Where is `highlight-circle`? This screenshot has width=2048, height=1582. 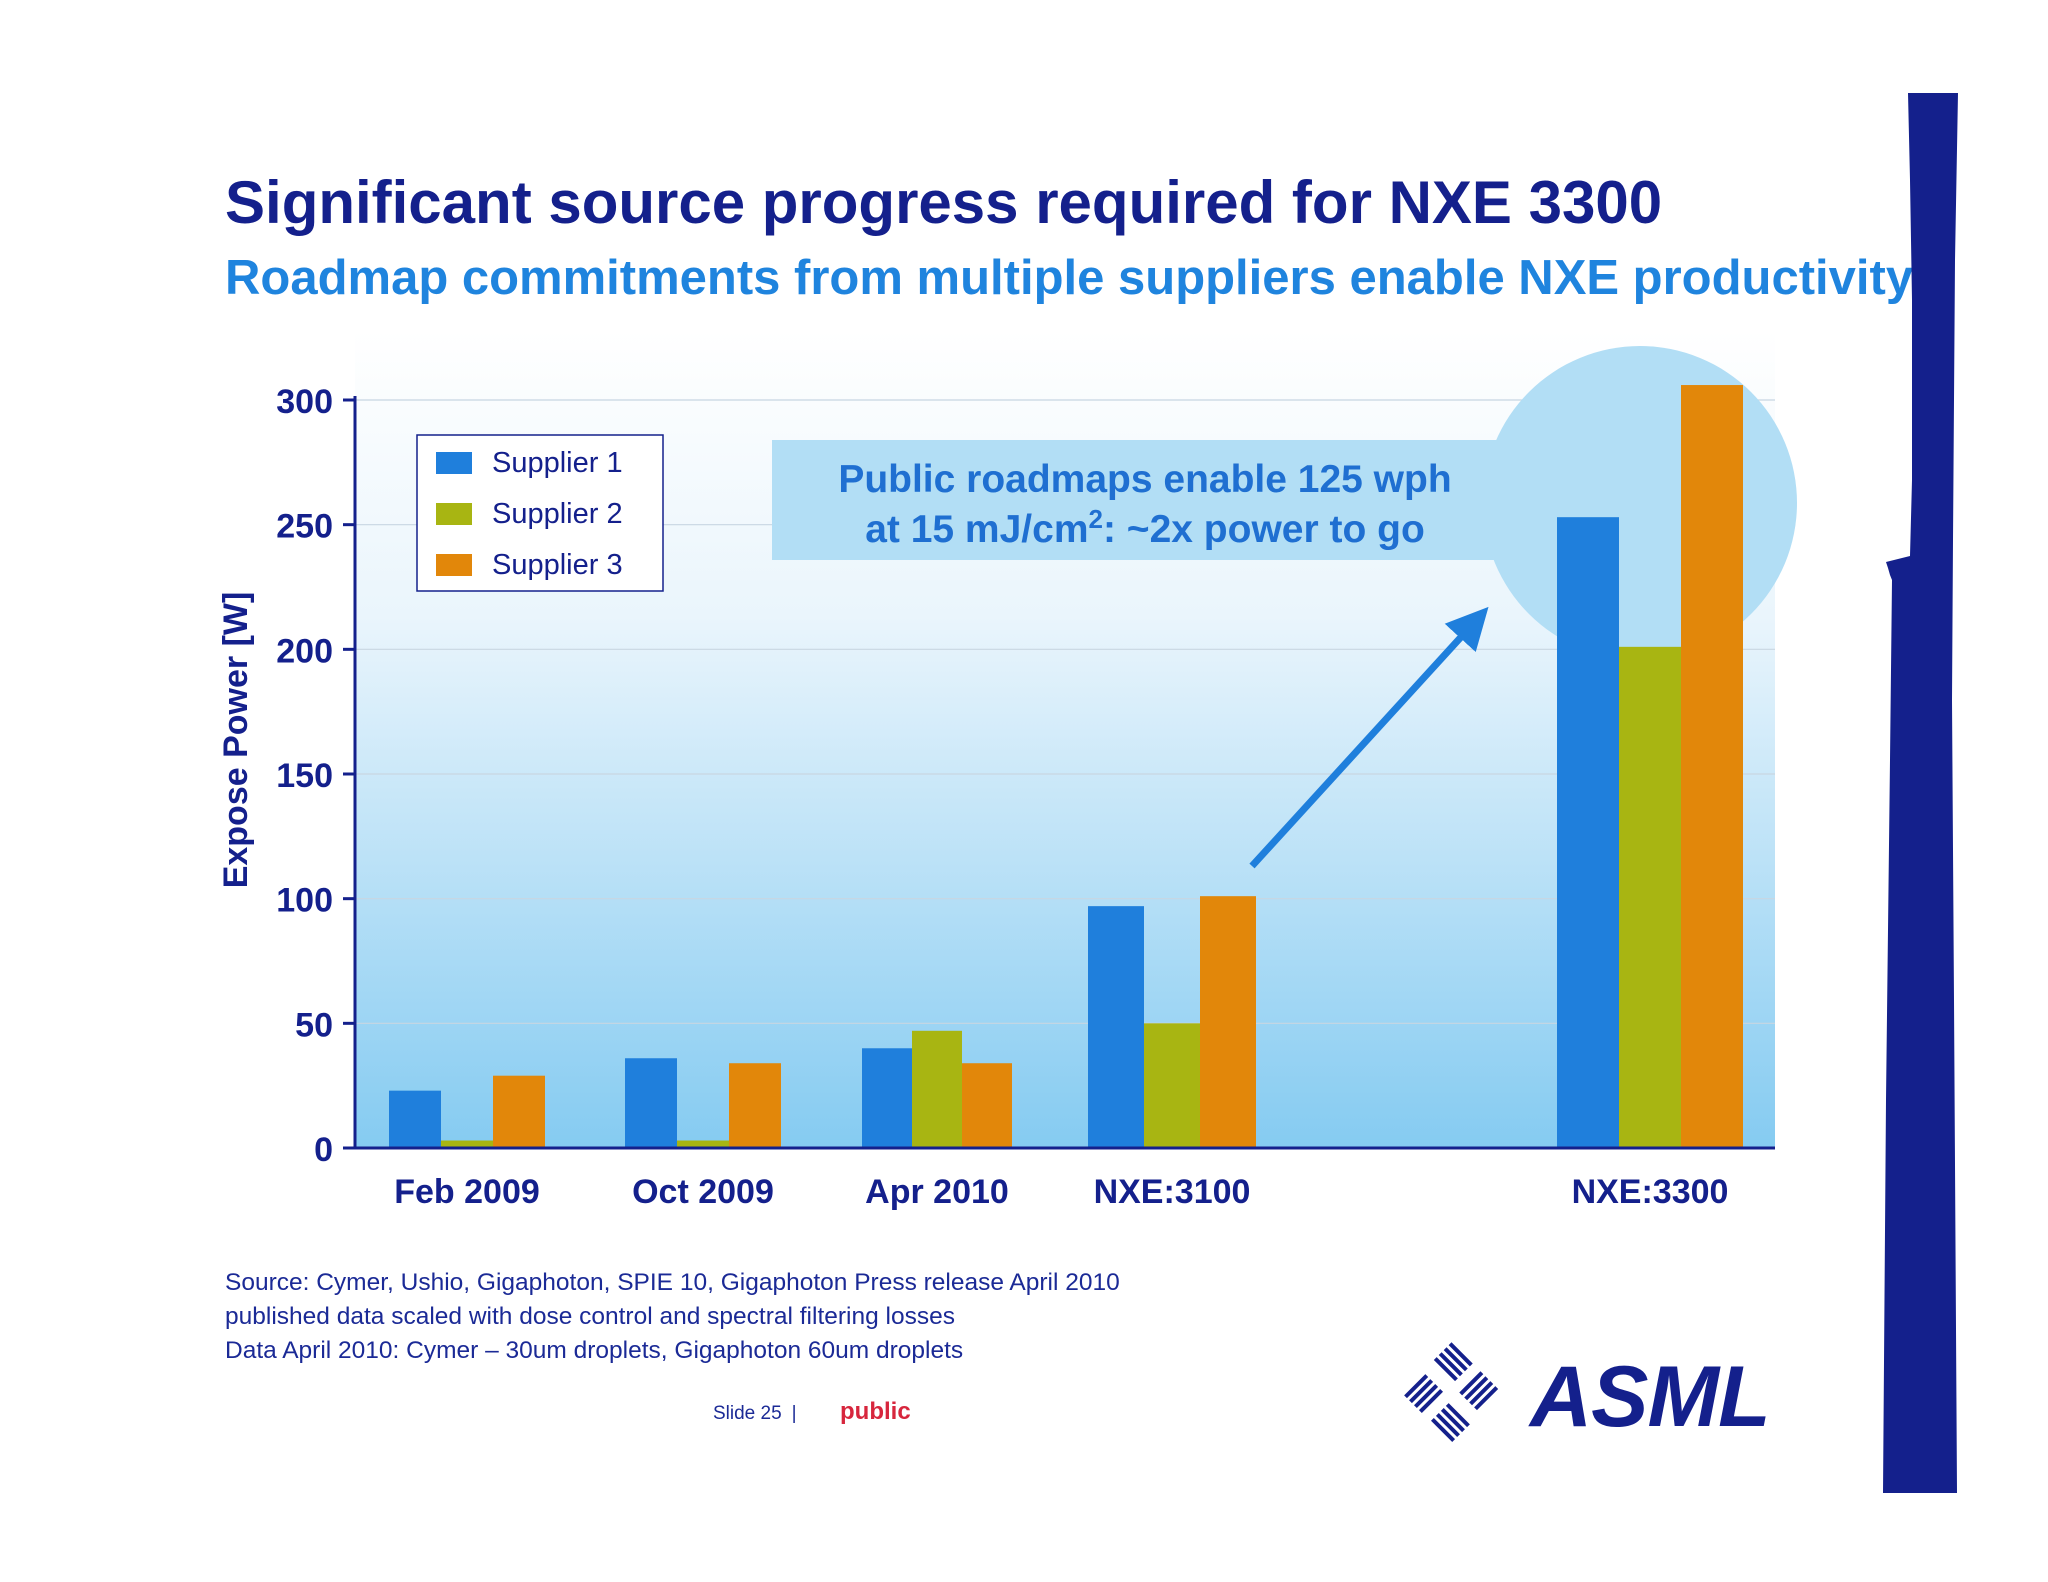 highlight-circle is located at coordinates (1640, 503).